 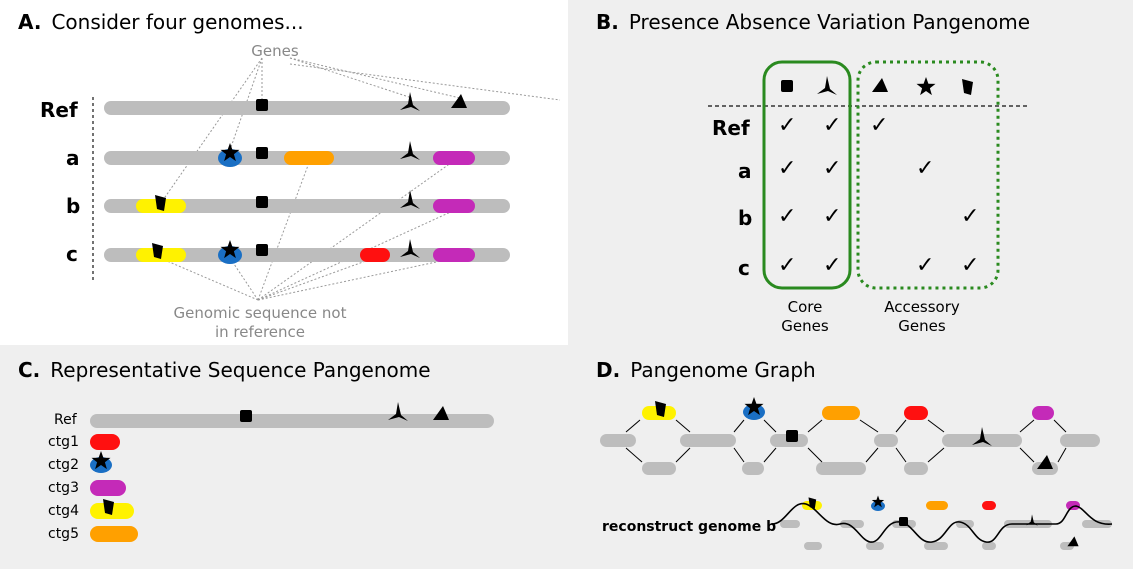 I want to click on pav-row-label-b: b, so click(x=745, y=218).